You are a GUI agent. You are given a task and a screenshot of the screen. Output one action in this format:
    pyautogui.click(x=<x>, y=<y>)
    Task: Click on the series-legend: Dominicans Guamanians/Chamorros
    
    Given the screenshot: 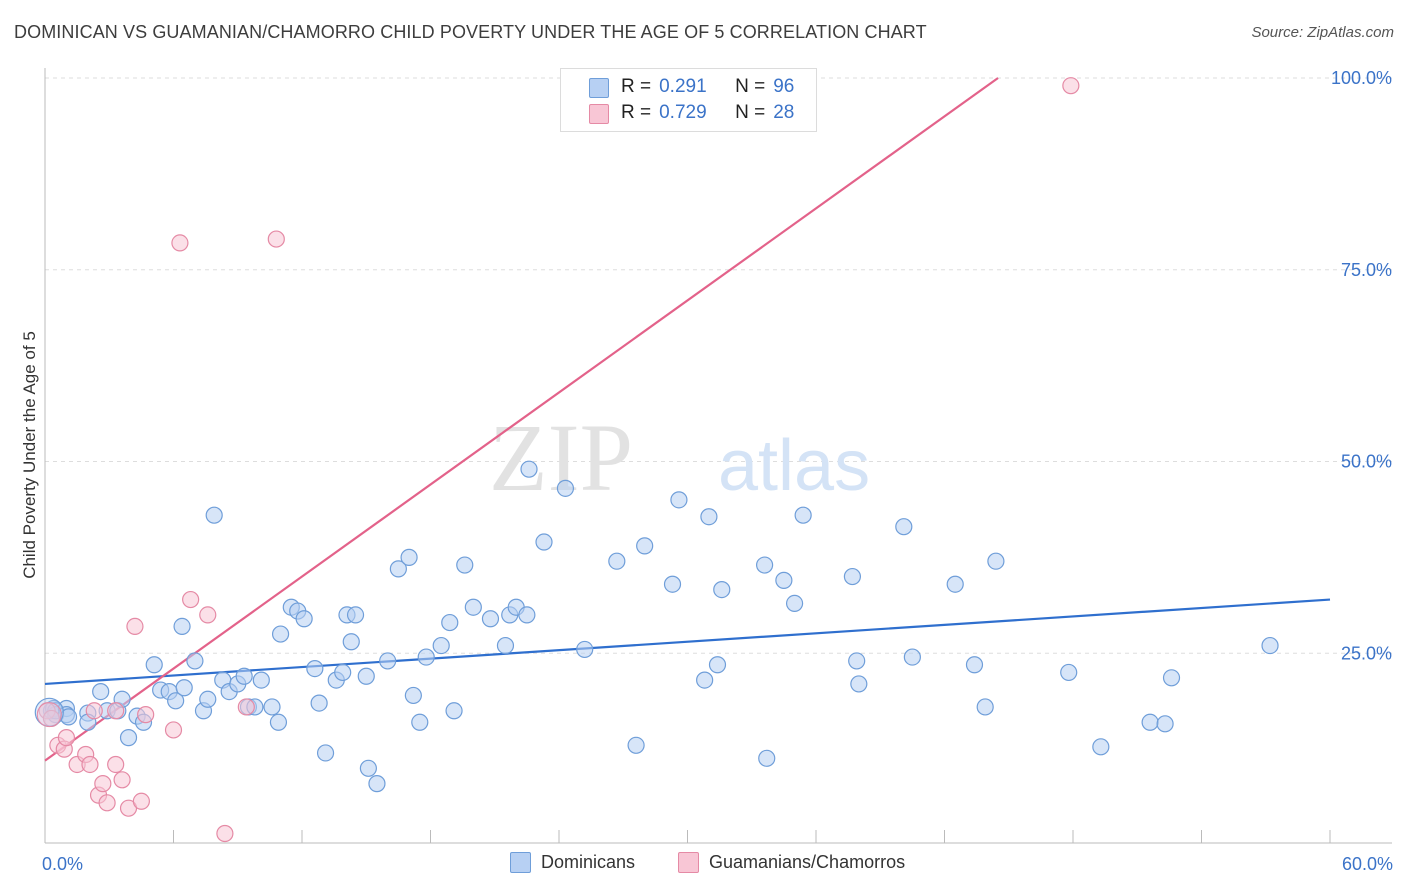 What is the action you would take?
    pyautogui.click(x=703, y=864)
    